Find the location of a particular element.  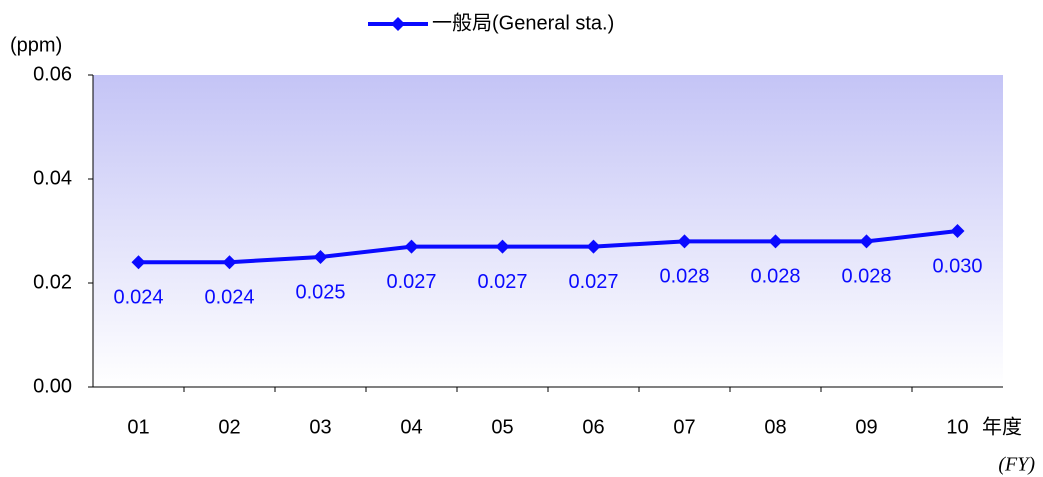

x-axis-sublabel: (FY) is located at coordinates (1016, 465).